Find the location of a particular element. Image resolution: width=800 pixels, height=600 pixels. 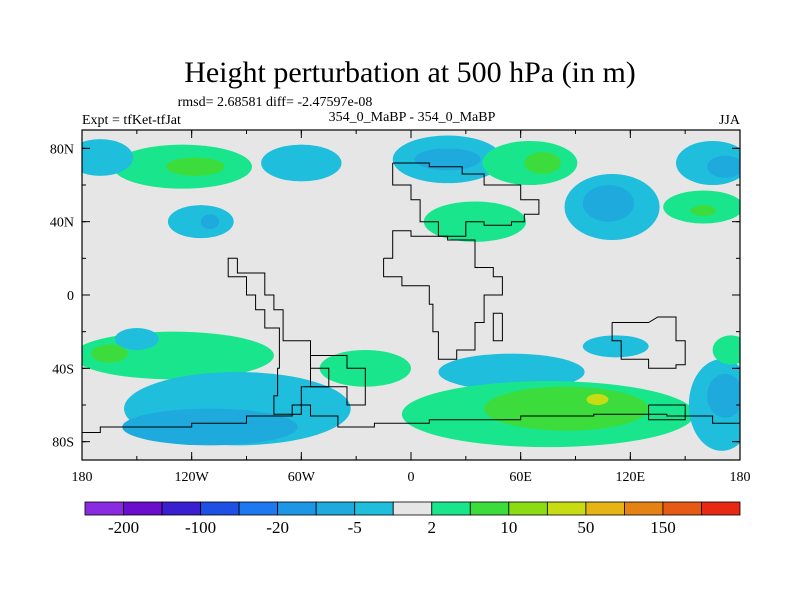

colorbar is located at coordinates (412, 508).